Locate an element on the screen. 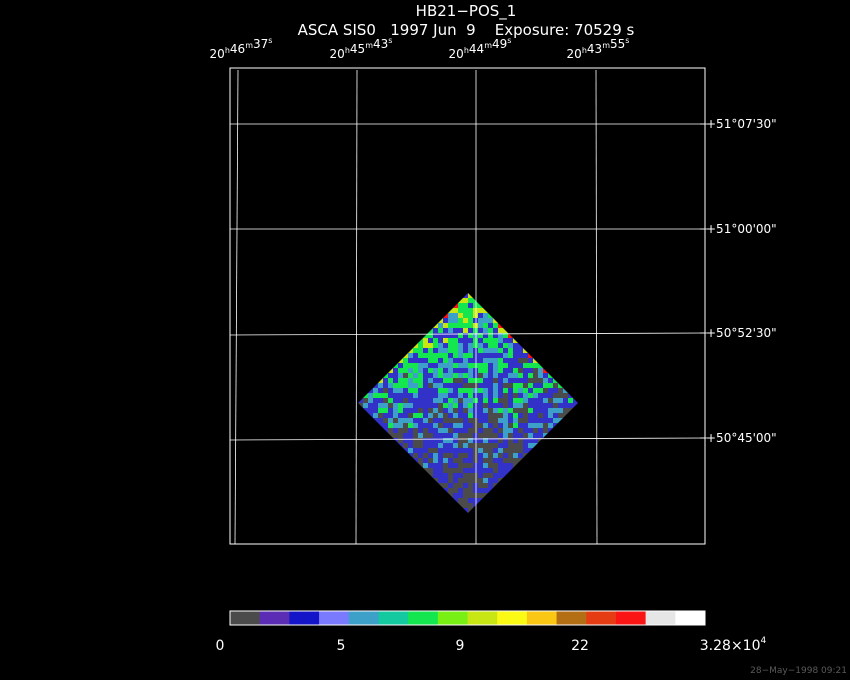 The height and width of the screenshot is (680, 850). ra-tick-label: 20h46m37s is located at coordinates (241, 48).